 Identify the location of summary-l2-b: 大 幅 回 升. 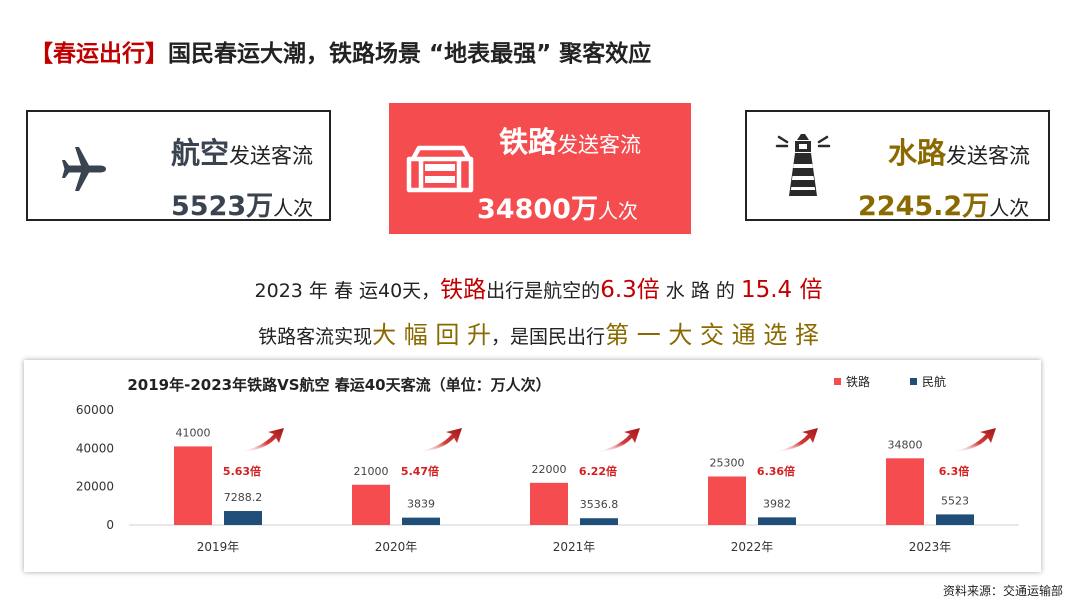
(432, 335).